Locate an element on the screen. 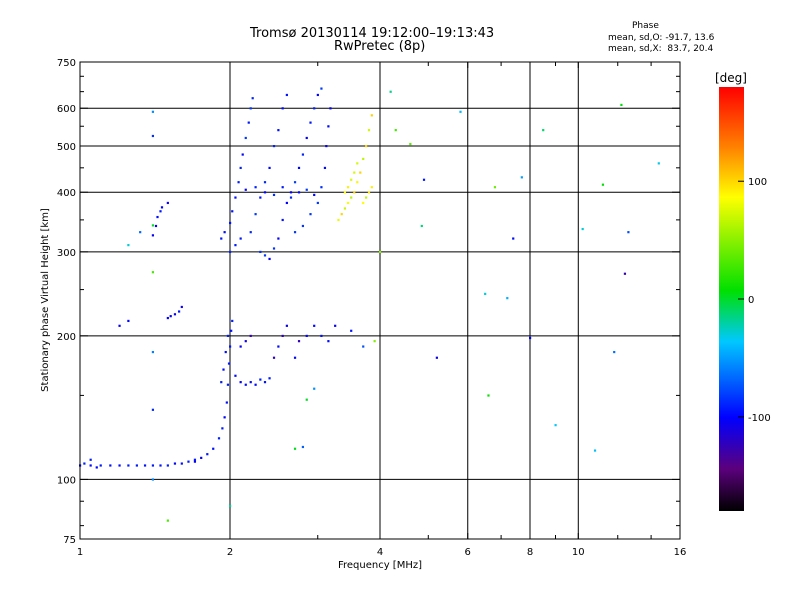 The width and height of the screenshot is (800, 600). x-tick-label: 10 is located at coordinates (578, 552).